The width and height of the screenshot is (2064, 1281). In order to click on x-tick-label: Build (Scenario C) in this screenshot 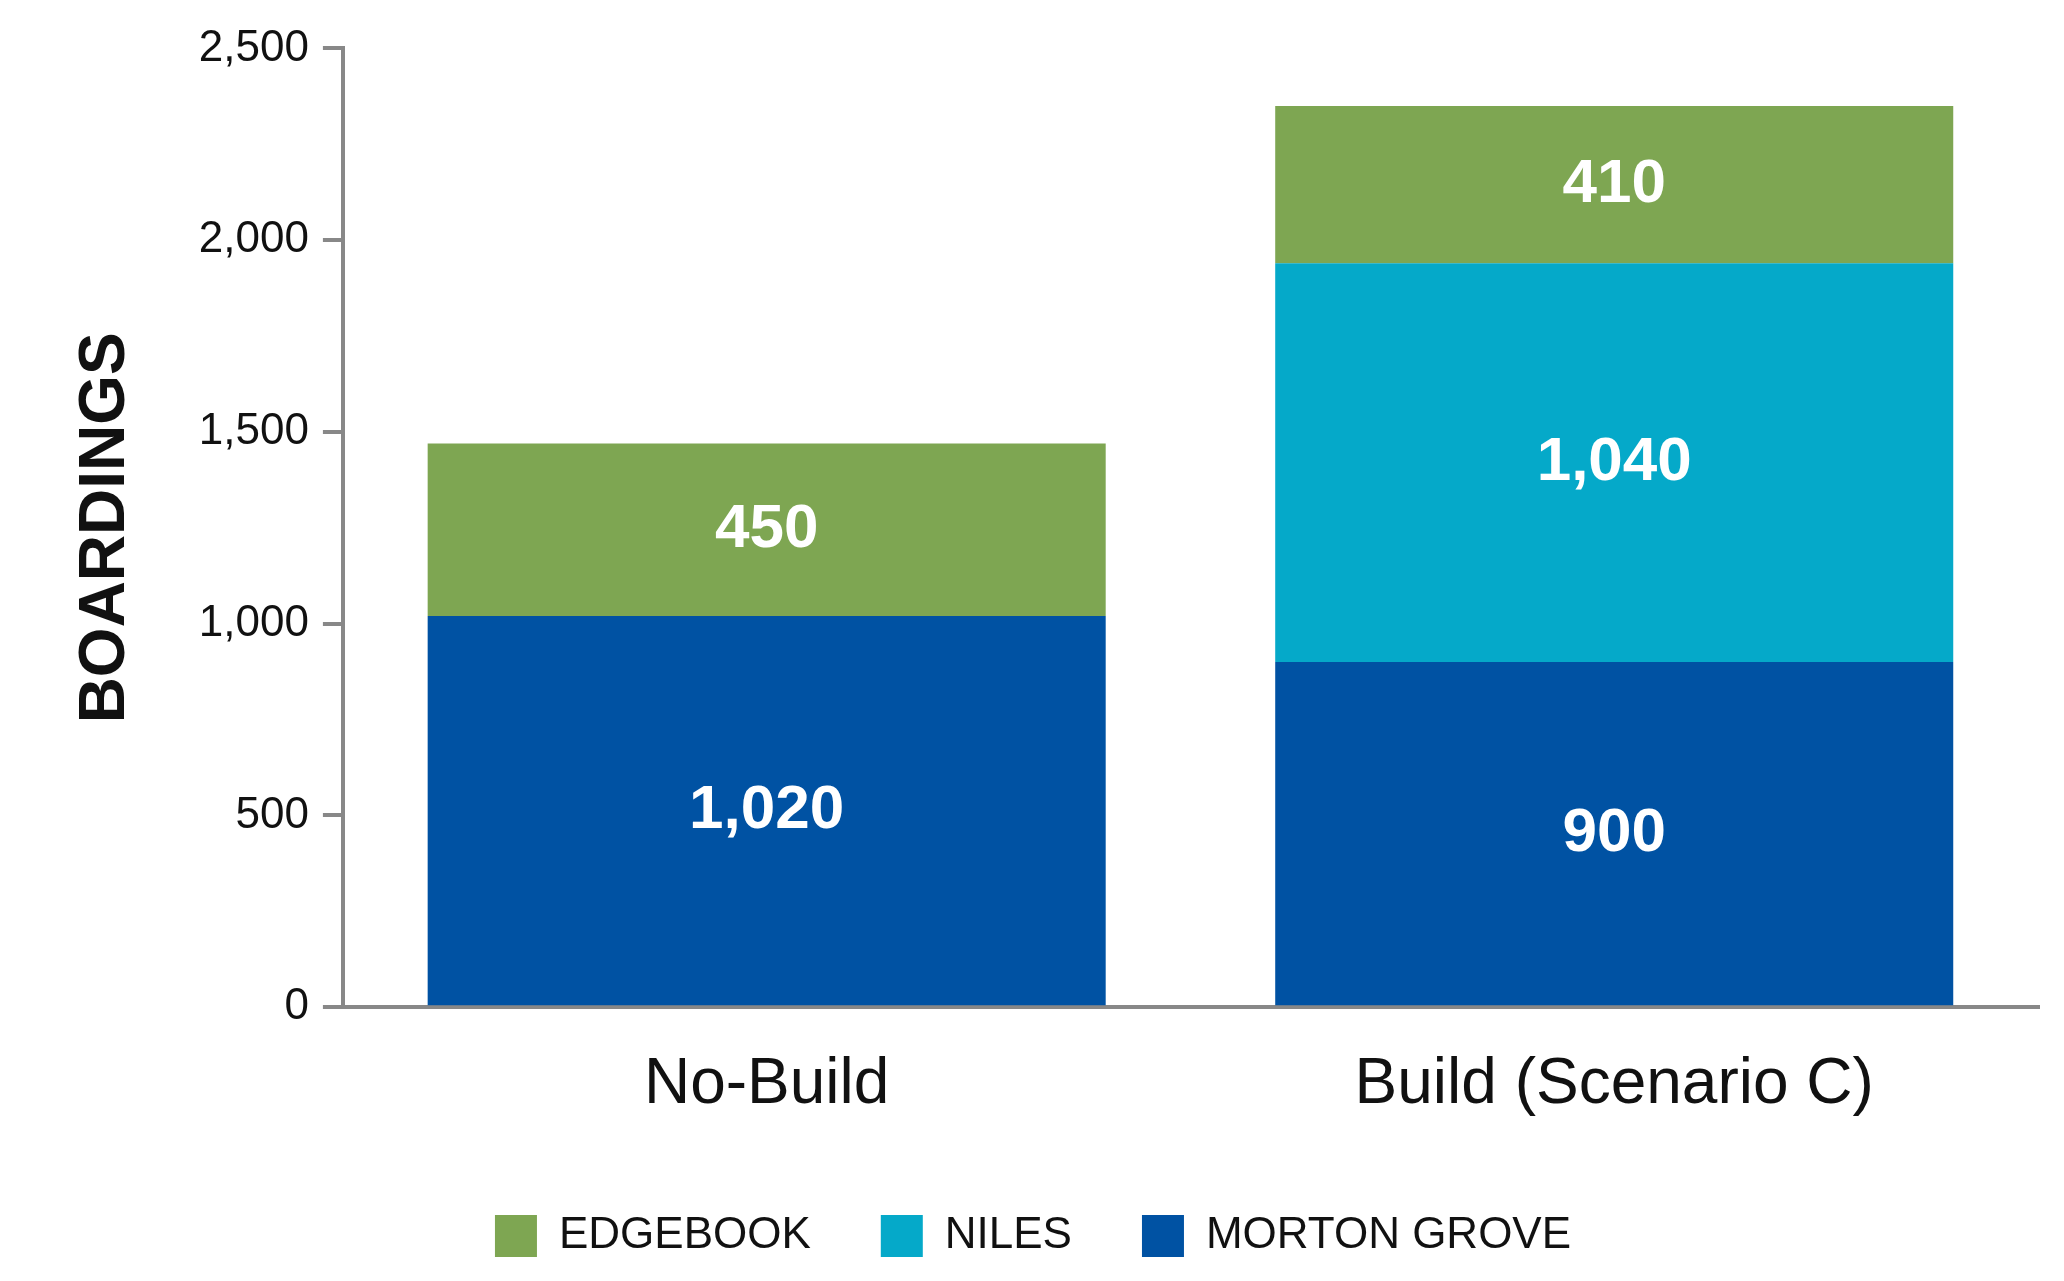, I will do `click(1614, 1081)`.